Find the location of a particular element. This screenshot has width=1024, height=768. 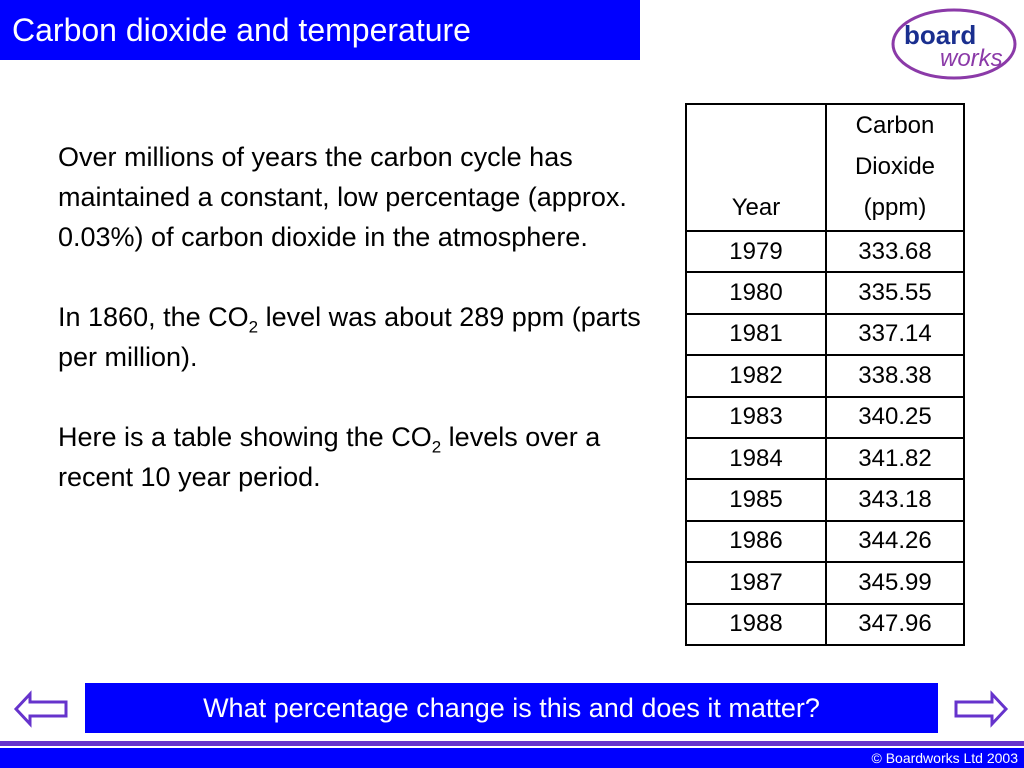

table-cell: 1981 is located at coordinates (756, 334).